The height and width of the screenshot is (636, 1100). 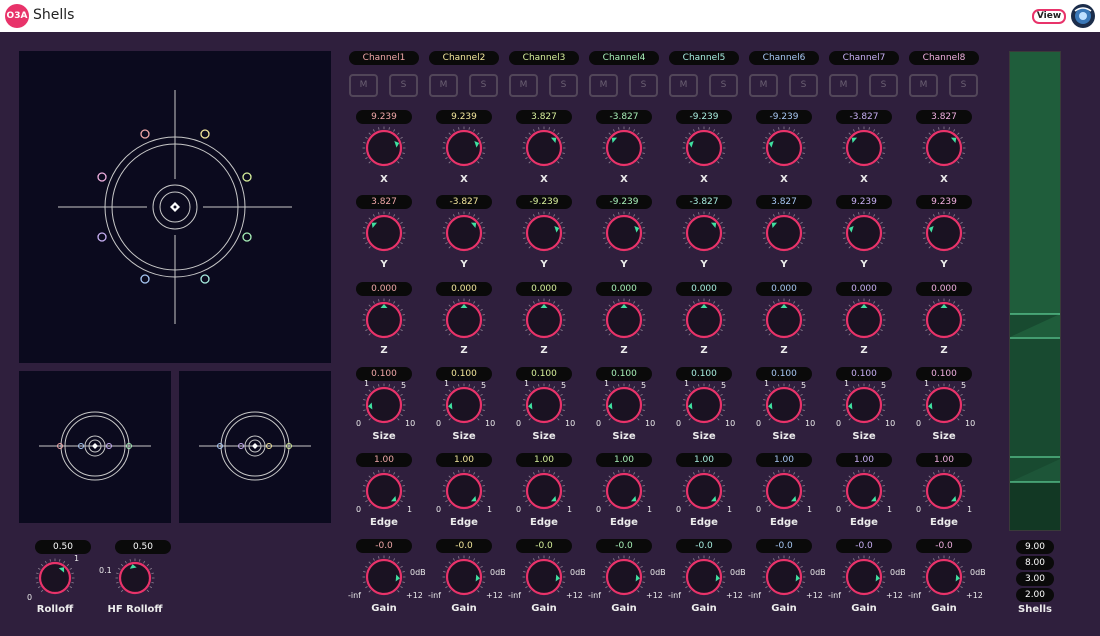 What do you see at coordinates (384, 202) in the screenshot?
I see `y-value-1: 3.827` at bounding box center [384, 202].